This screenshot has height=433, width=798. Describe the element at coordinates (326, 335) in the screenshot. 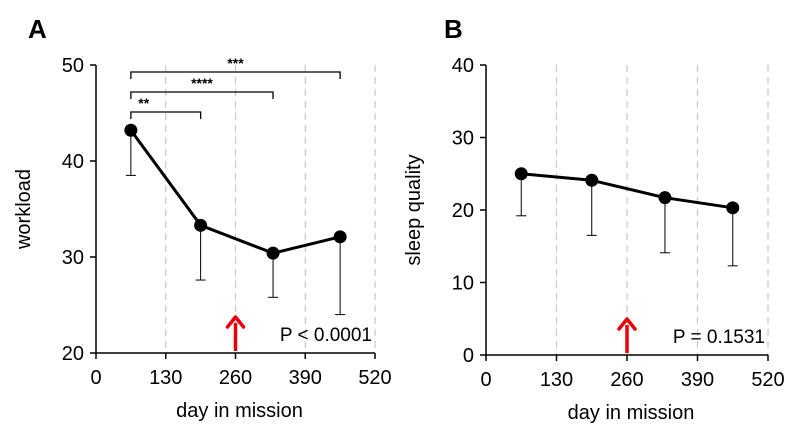

I see `p-value-annotation: P < 0.0001` at that location.